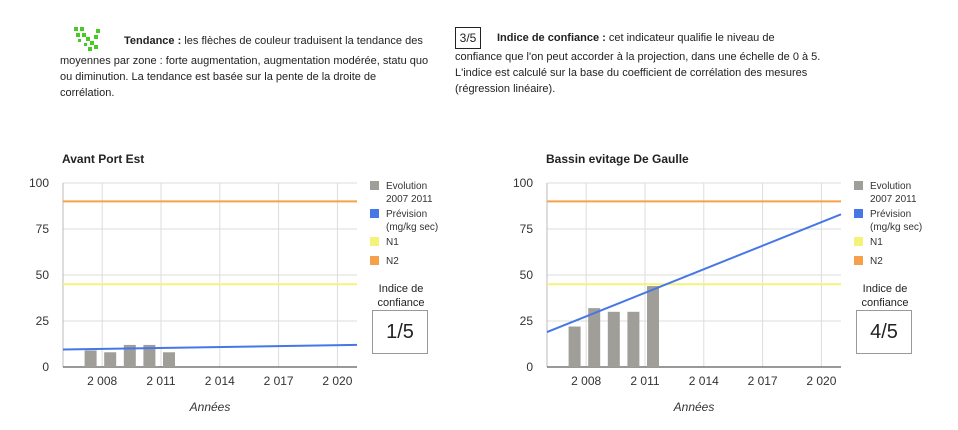  I want to click on confidence-indicator-label-1: Indice de confiance, so click(401, 296).